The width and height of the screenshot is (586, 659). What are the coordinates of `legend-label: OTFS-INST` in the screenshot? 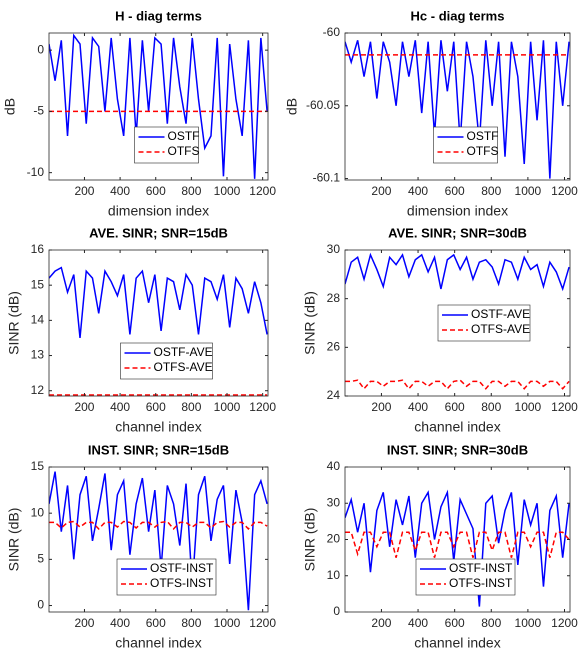 It's located at (182, 583).